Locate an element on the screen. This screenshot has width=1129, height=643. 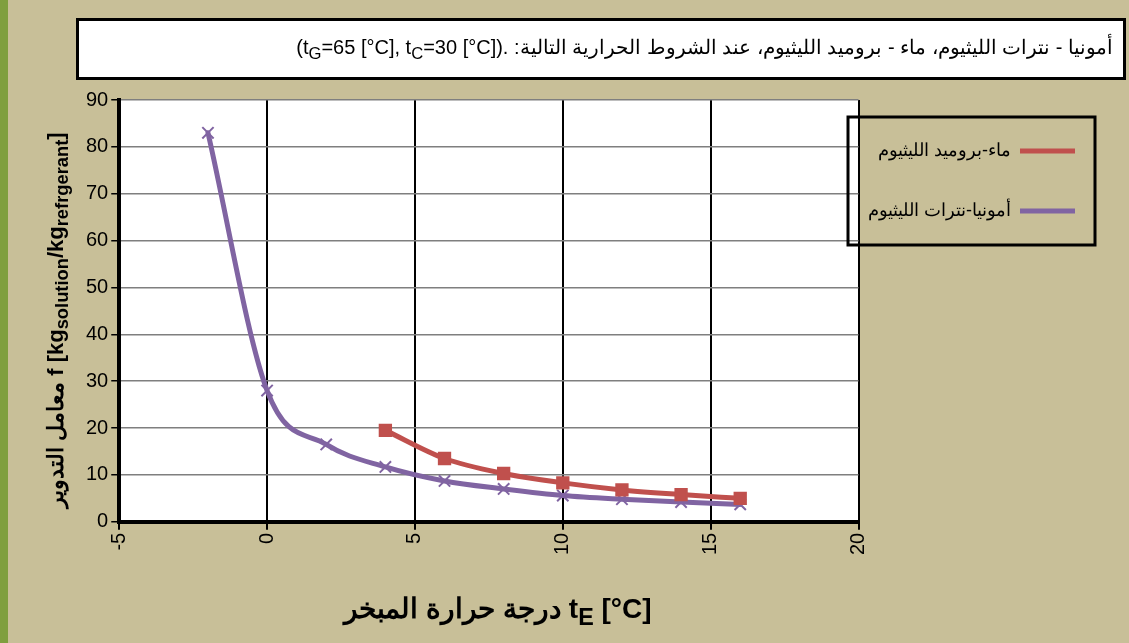
legend-label: ماء-بروميد الليثيوم is located at coordinates (944, 150).